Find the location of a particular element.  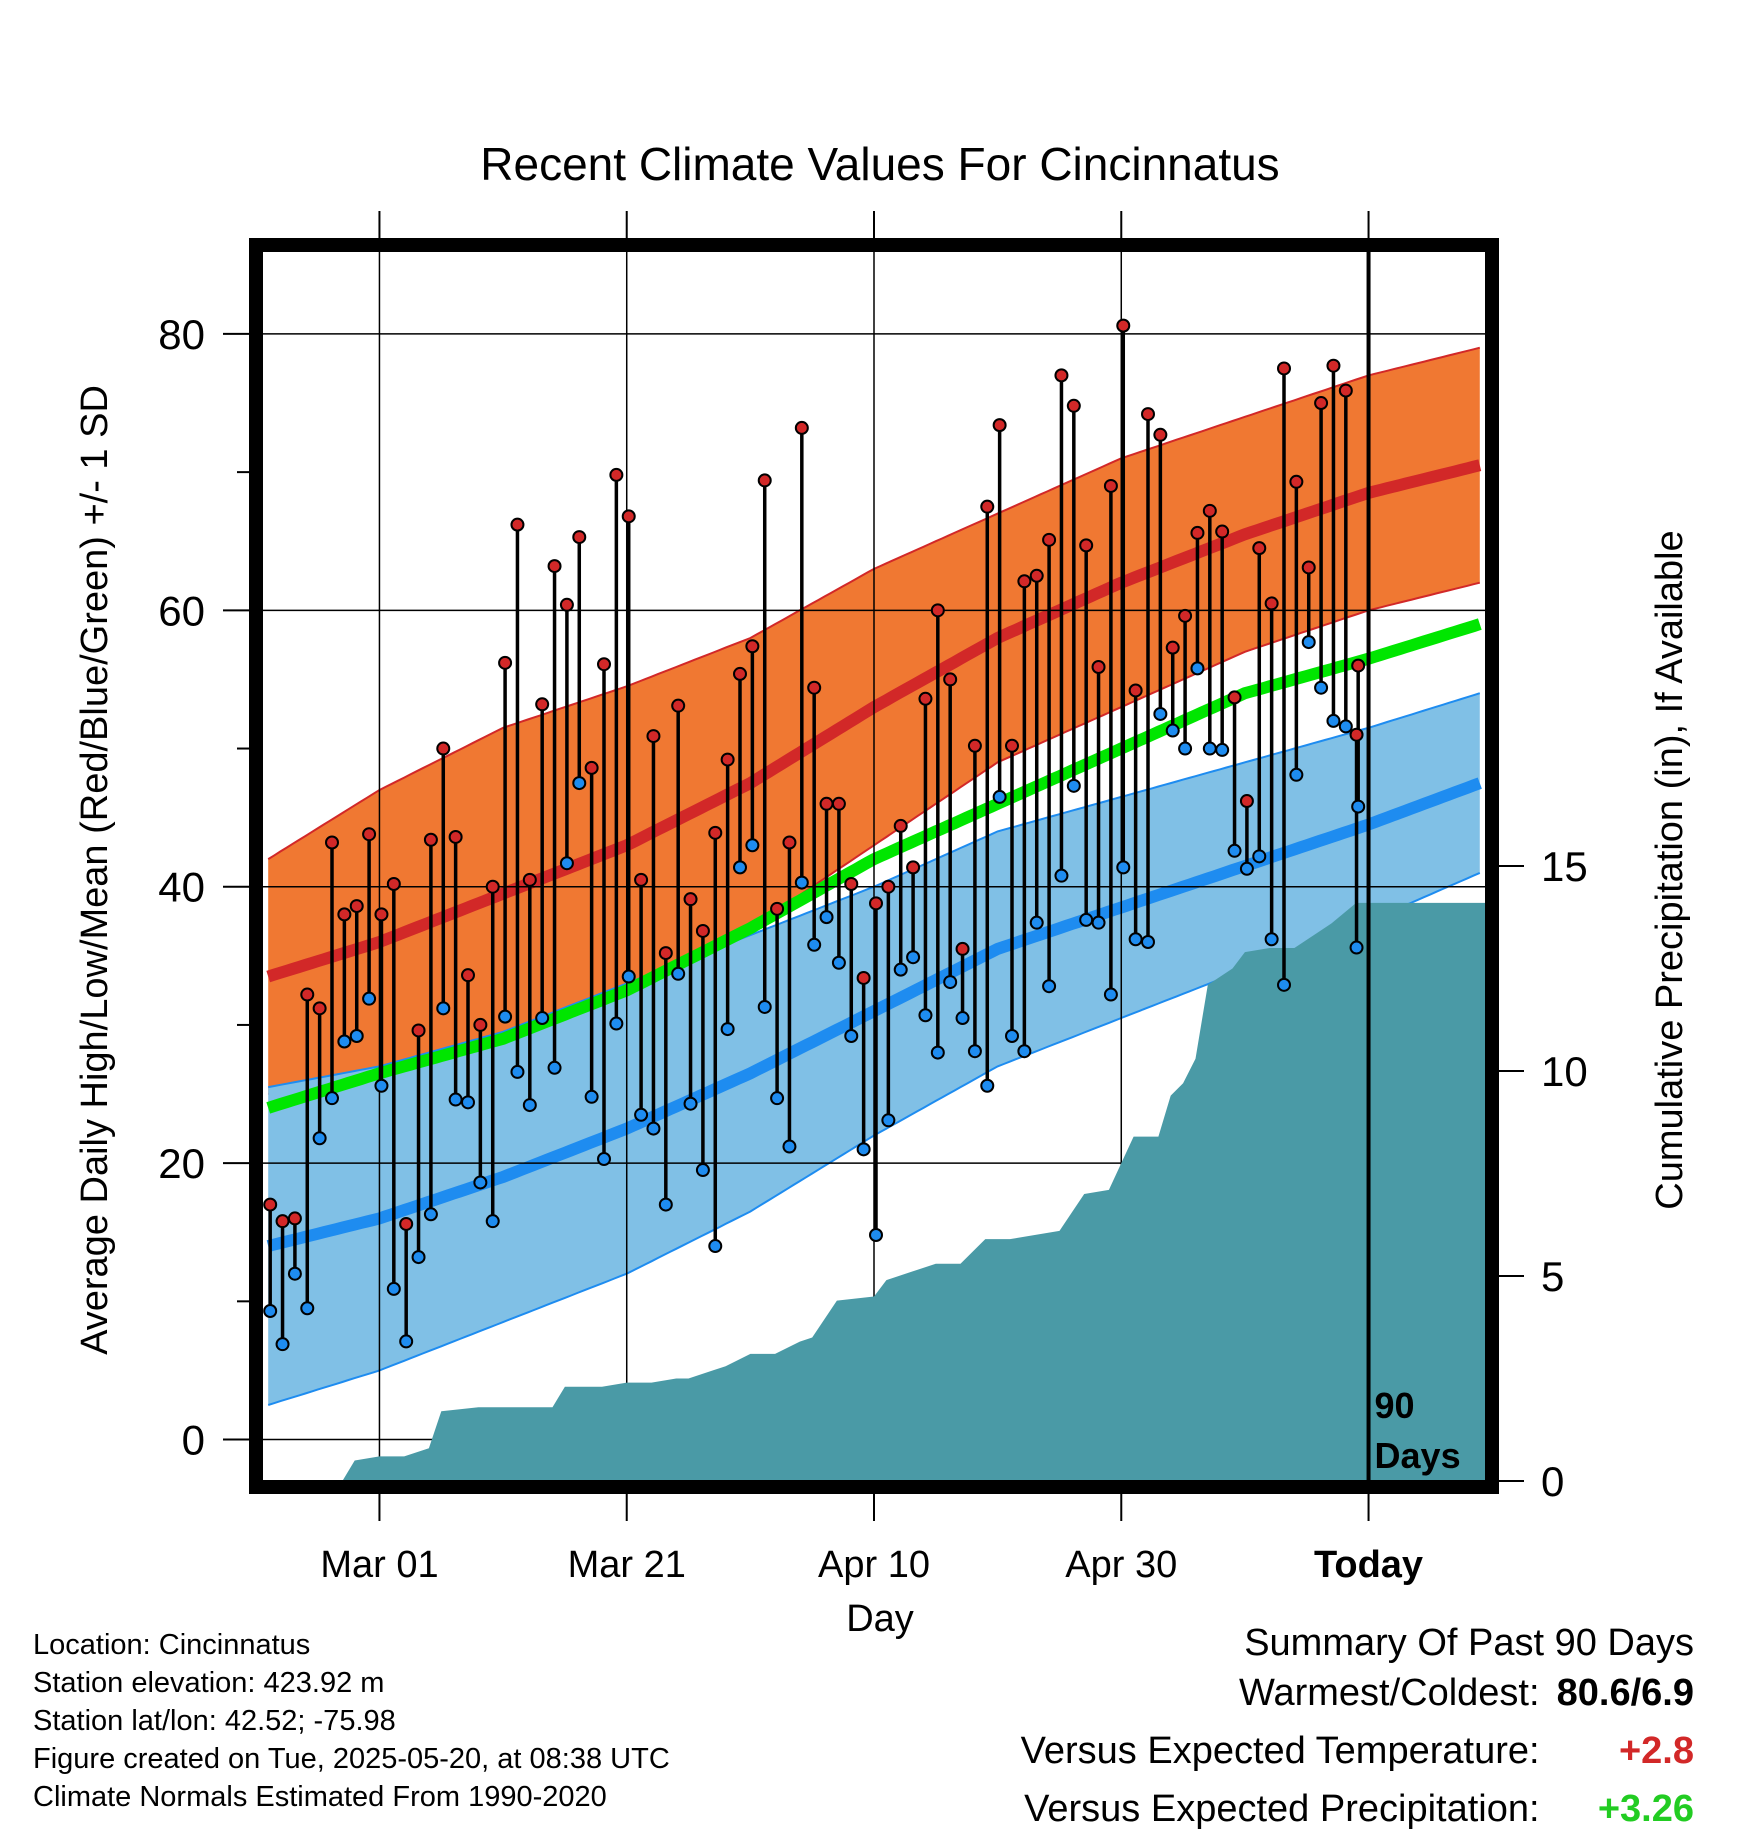

y-tick-label: 60 is located at coordinates (181, 610).